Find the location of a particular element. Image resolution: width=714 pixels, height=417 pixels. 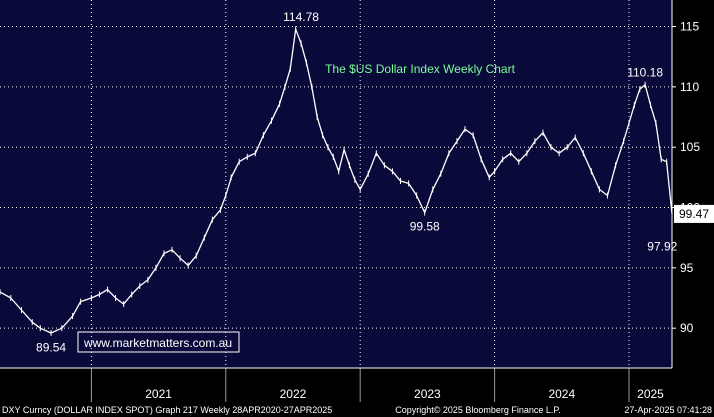

x-tick-label: 2022 is located at coordinates (293, 394).